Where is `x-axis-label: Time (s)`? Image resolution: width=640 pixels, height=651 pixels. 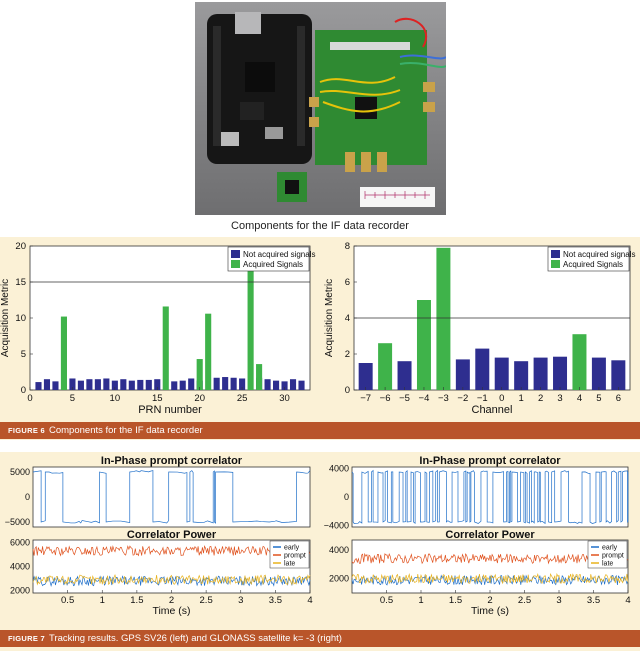
x-axis-label: Time (s) is located at coordinates (171, 611).